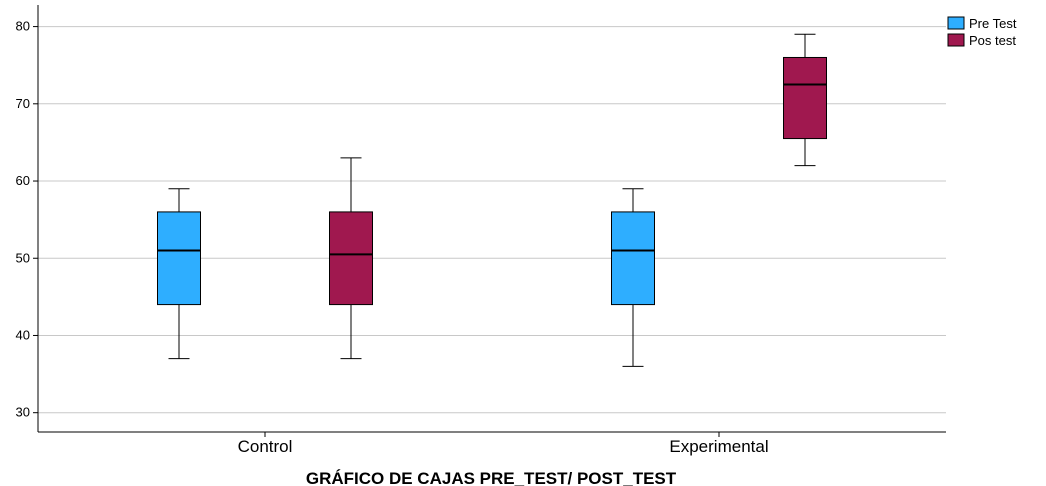 The width and height of the screenshot is (1046, 486). Describe the element at coordinates (491, 477) in the screenshot. I see `x-axis-title: GRÁFICO DE CAJAS PRE_TEST/ POST_TEST` at that location.